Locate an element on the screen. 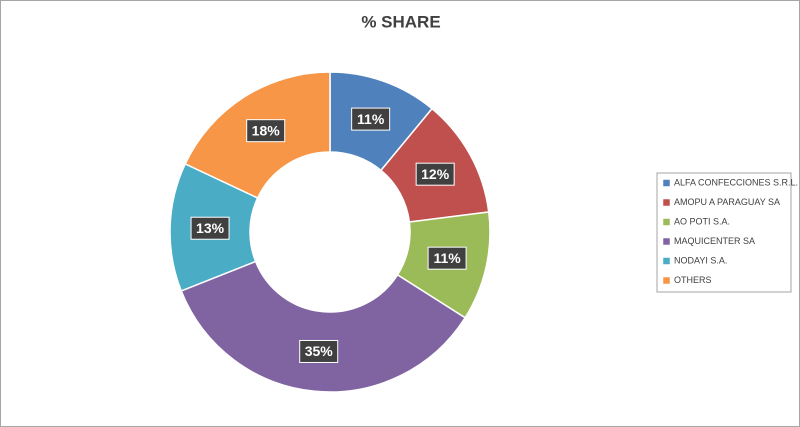 Image resolution: width=800 pixels, height=427 pixels. data-label: 12% is located at coordinates (435, 174).